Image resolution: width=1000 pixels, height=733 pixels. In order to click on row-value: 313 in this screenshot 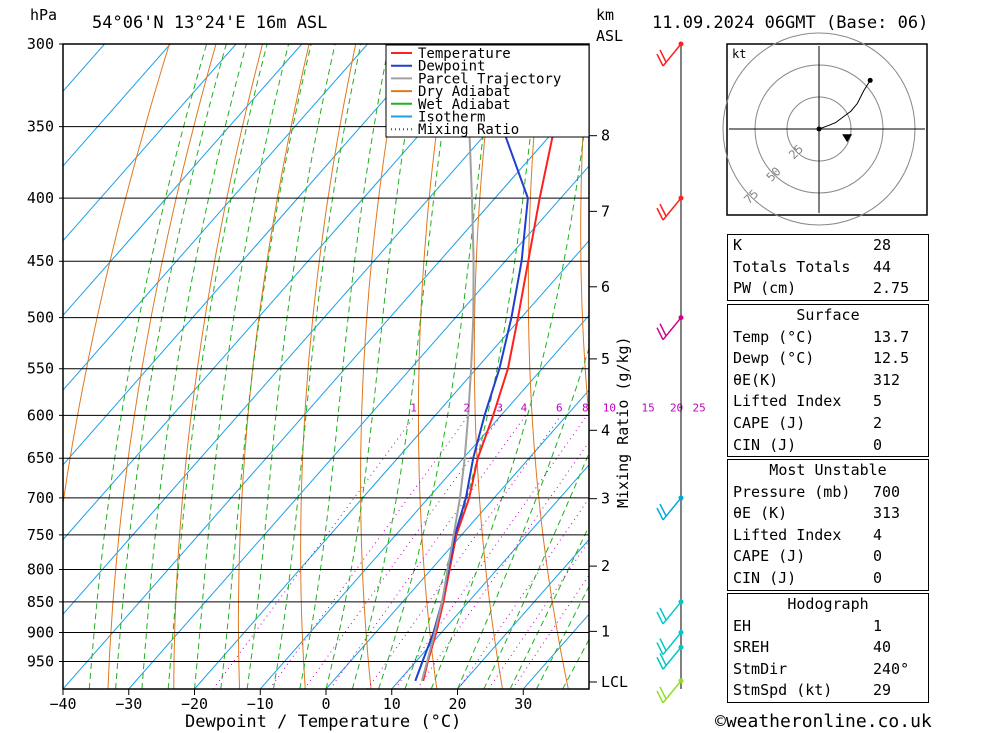, I will do `click(887, 513)`.